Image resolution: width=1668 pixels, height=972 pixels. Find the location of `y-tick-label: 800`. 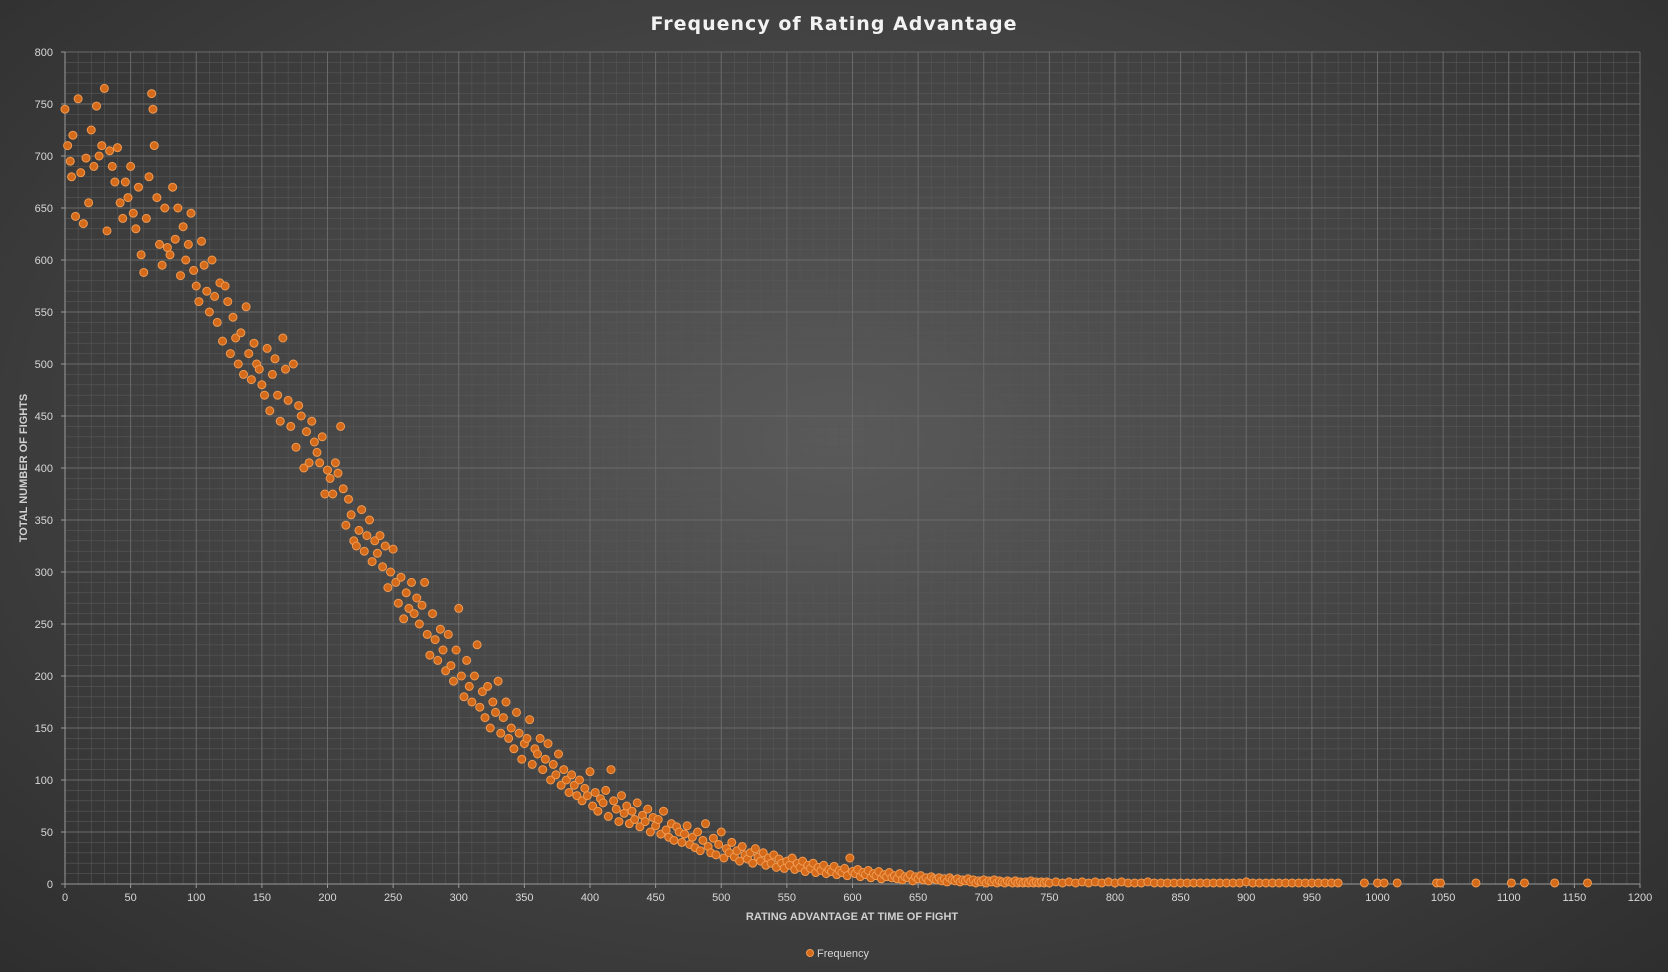

y-tick-label: 800 is located at coordinates (44, 53).